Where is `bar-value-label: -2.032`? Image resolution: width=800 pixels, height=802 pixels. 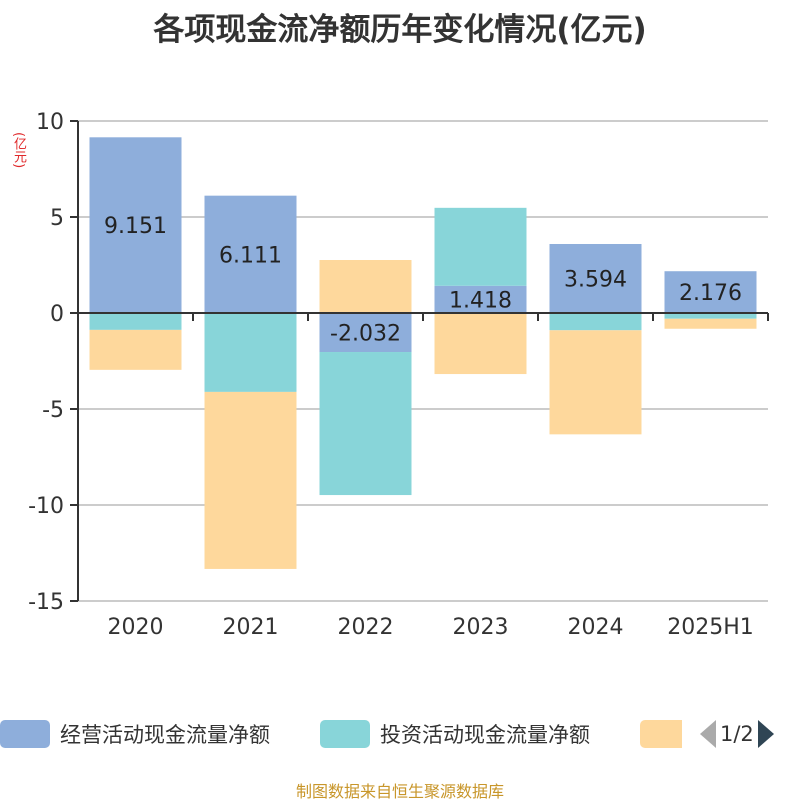 bar-value-label: -2.032 is located at coordinates (365, 334).